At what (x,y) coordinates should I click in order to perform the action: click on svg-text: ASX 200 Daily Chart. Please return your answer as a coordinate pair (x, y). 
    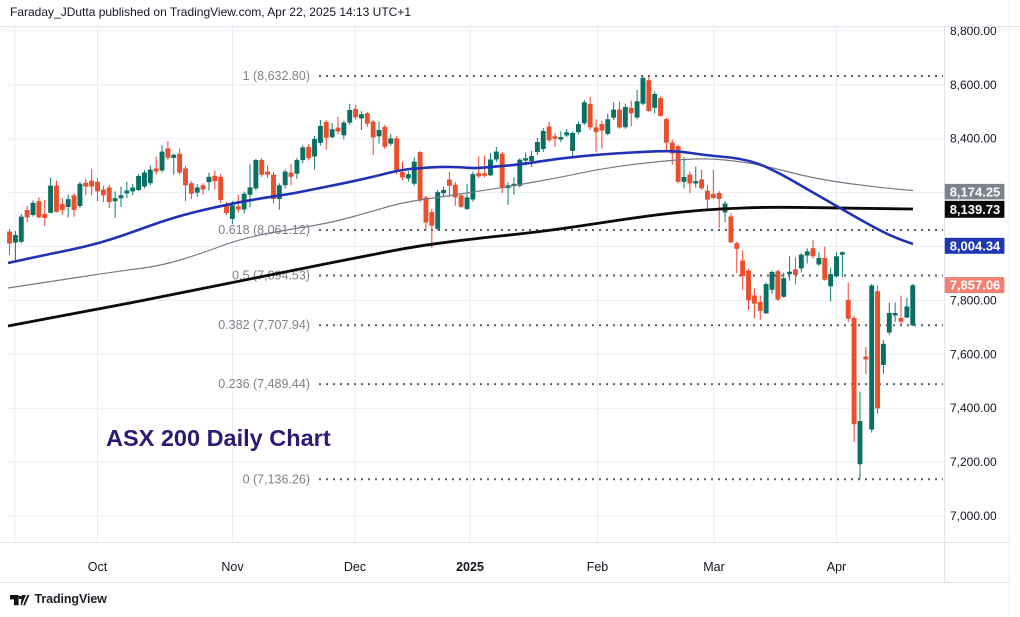
    Looking at the image, I should click on (218, 438).